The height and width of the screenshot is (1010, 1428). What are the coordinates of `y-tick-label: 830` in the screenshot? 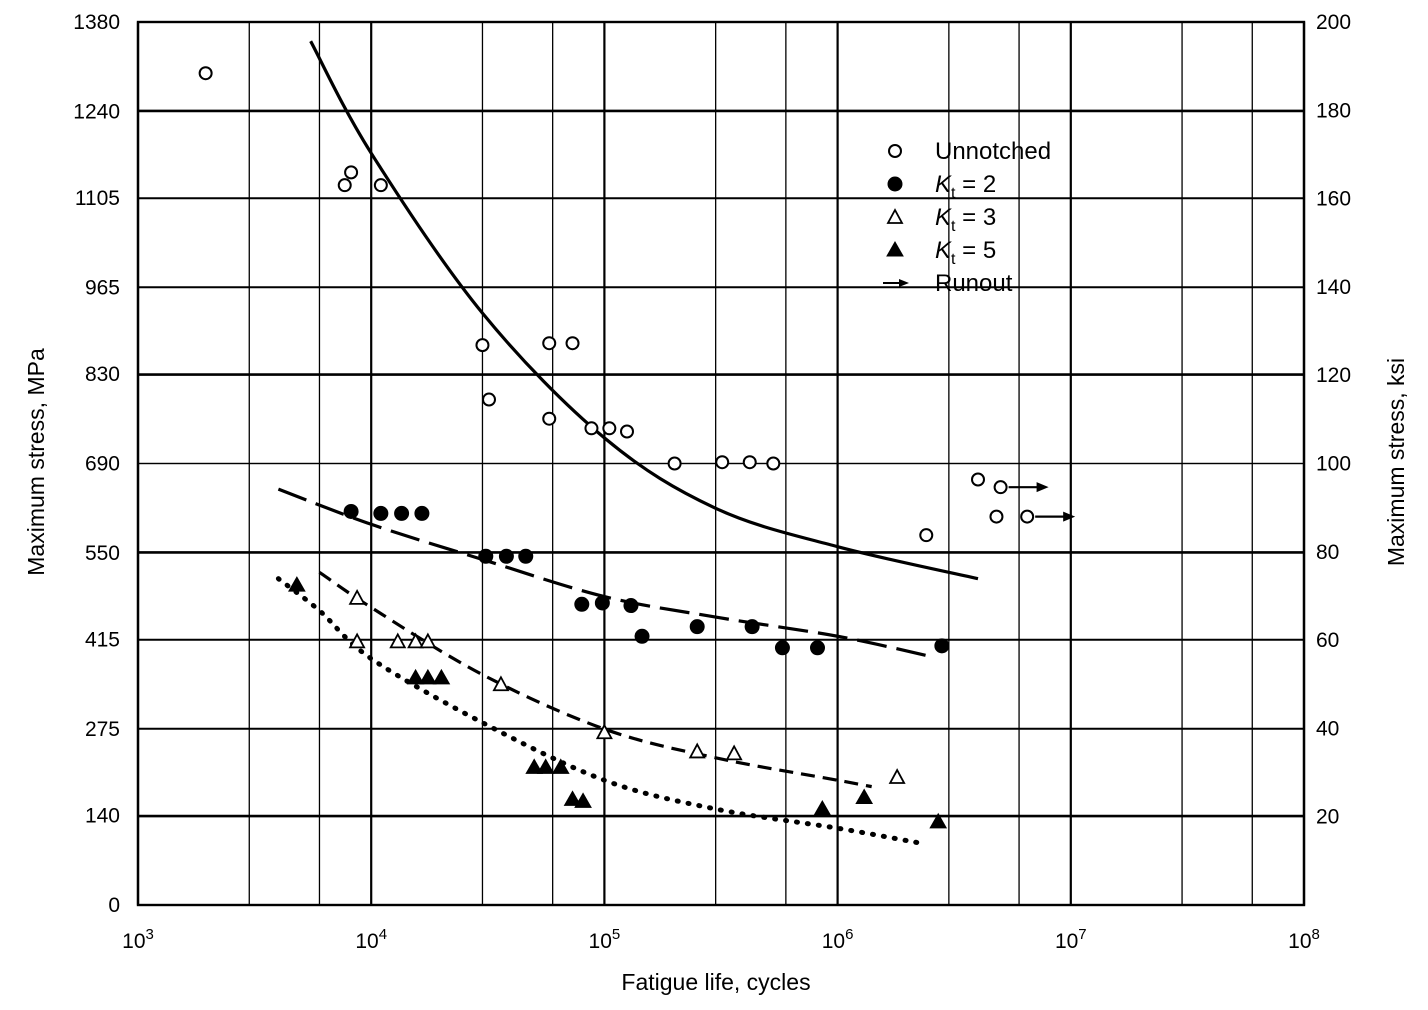 It's located at (102, 374).